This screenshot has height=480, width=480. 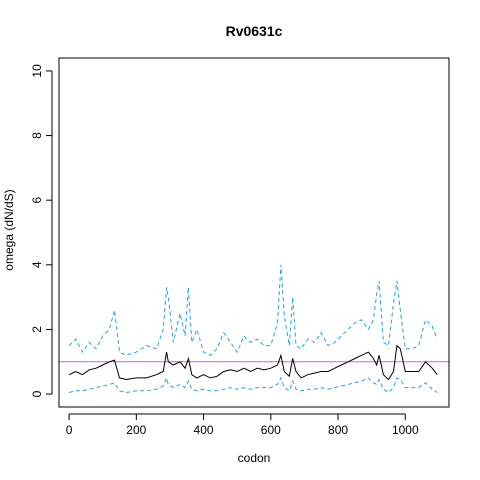 What do you see at coordinates (136, 430) in the screenshot?
I see `x-tick-label: 200` at bounding box center [136, 430].